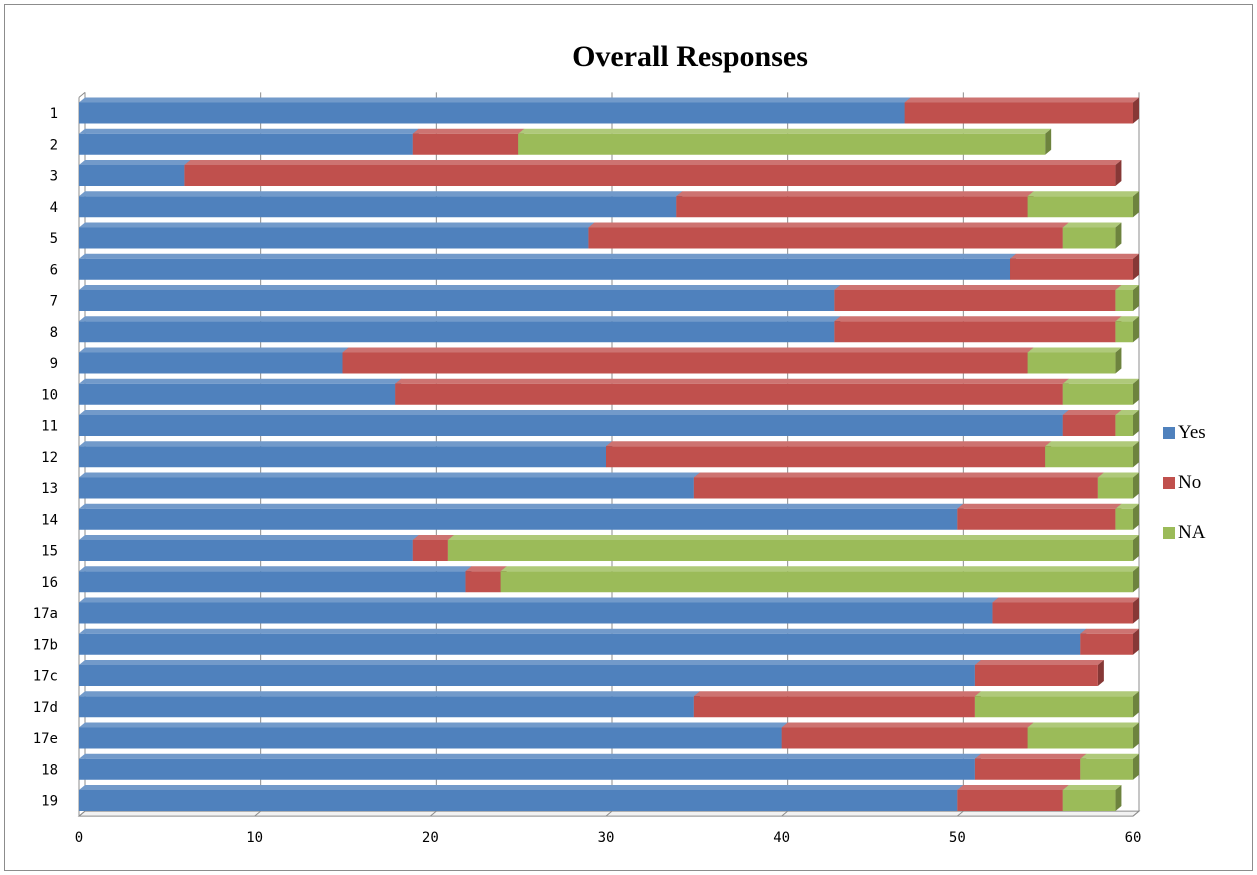  Describe the element at coordinates (49, 770) in the screenshot. I see `category-label: 18` at that location.